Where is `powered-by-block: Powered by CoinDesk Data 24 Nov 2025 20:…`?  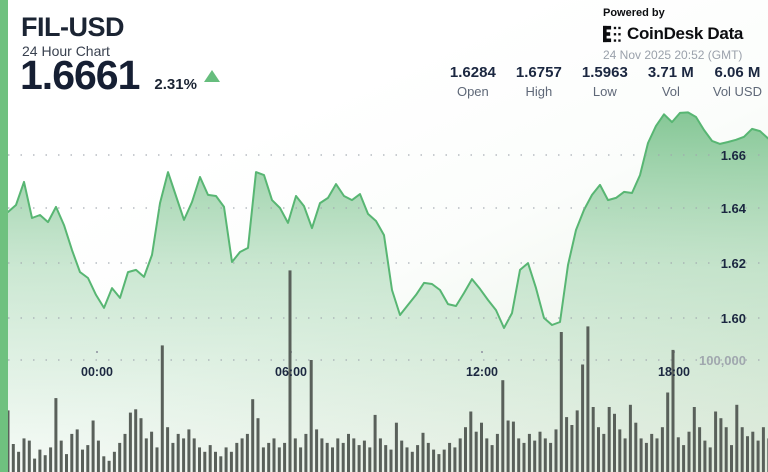
powered-by-block: Powered by CoinDesk Data 24 Nov 2025 20:… is located at coordinates (683, 34).